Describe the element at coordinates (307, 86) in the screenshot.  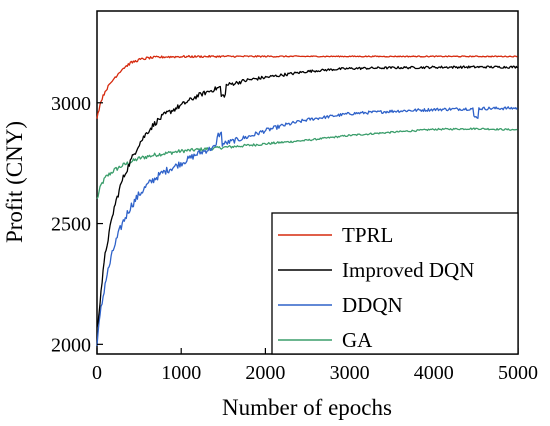
I see `series-line-tprl` at that location.